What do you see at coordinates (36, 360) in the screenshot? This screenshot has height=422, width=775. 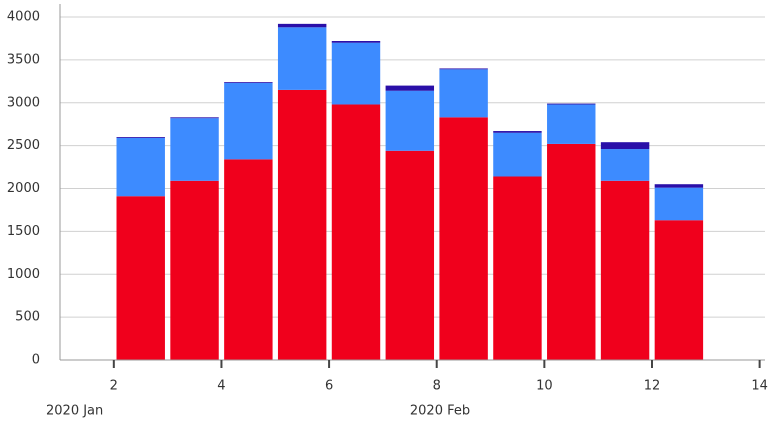 I see `y-tick-label: 0` at bounding box center [36, 360].